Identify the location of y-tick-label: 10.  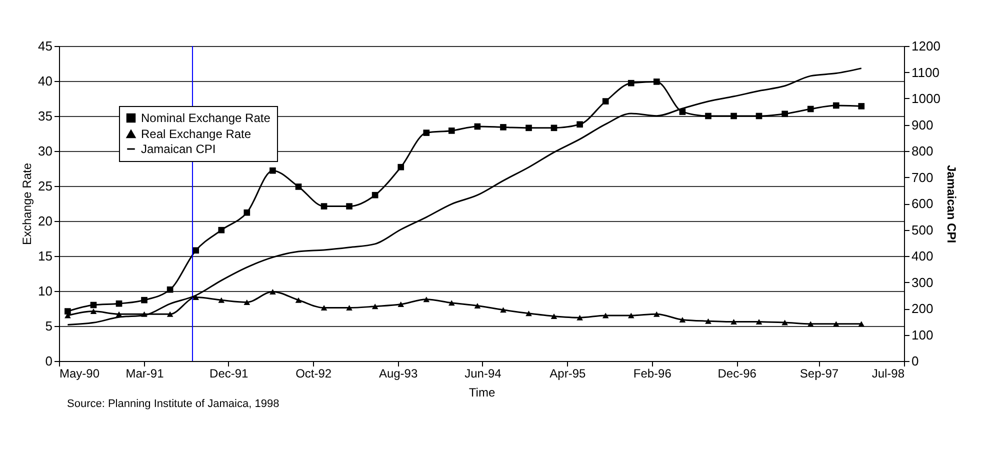
(45, 291).